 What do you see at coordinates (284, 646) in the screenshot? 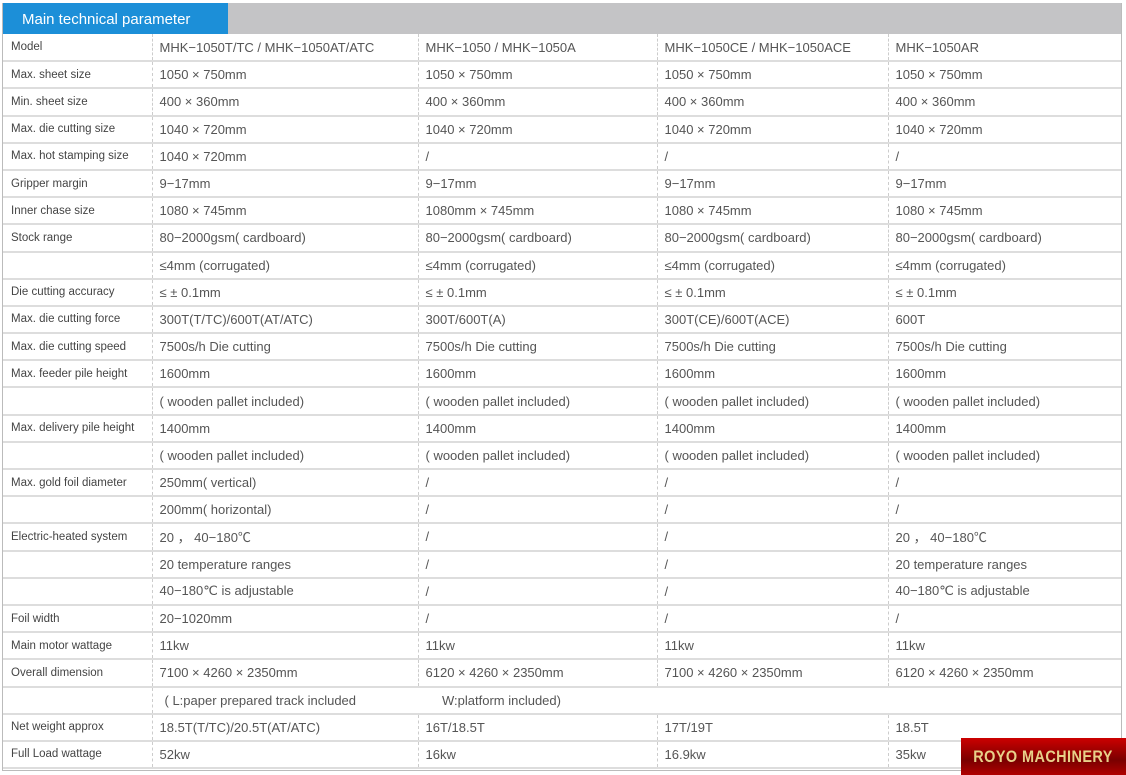
I see `param-value: 11kw` at bounding box center [284, 646].